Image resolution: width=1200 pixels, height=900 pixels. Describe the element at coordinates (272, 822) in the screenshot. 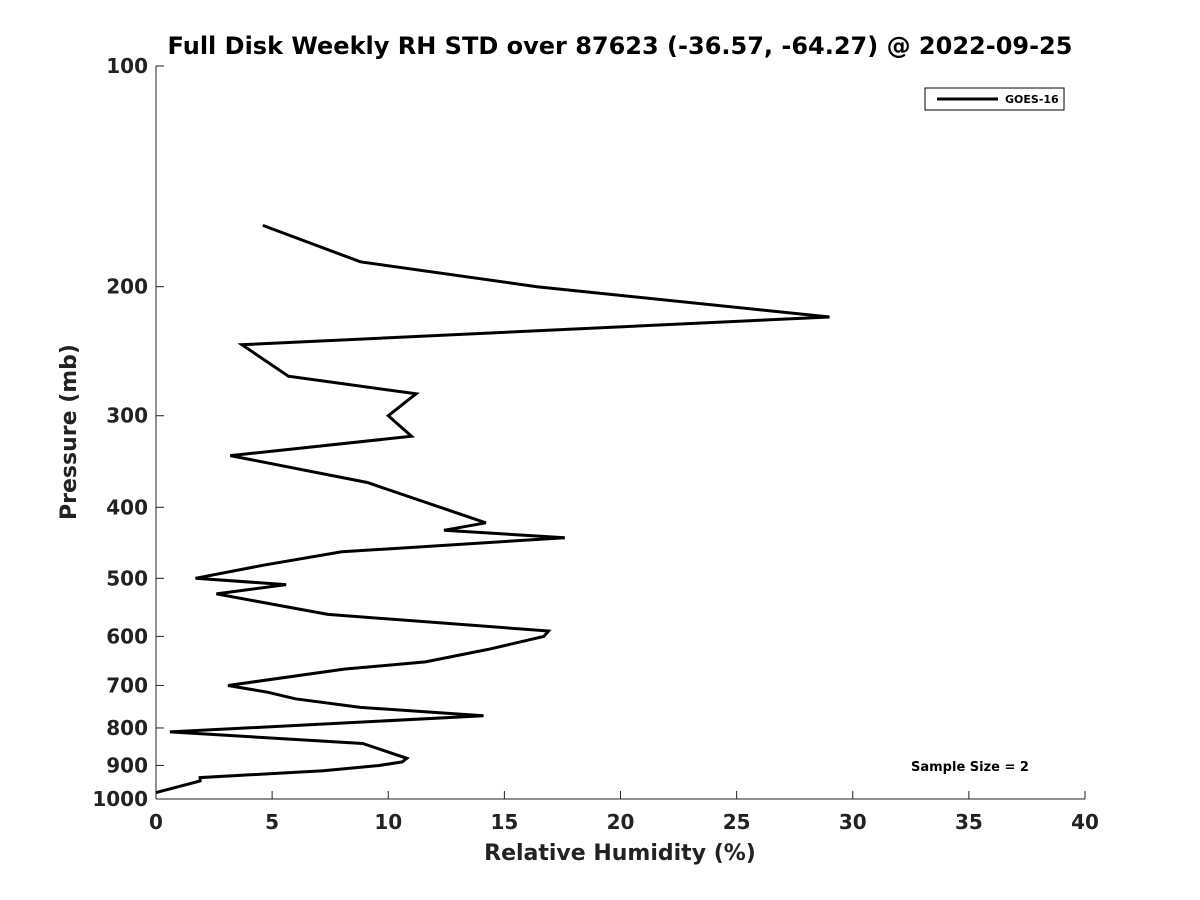

I see `x-tick-label: 5` at that location.